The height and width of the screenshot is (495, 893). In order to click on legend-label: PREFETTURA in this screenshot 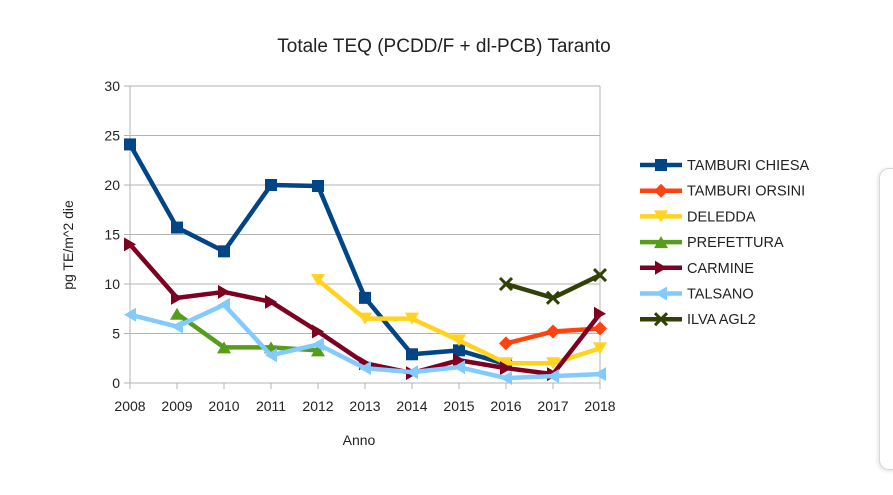, I will do `click(735, 243)`.